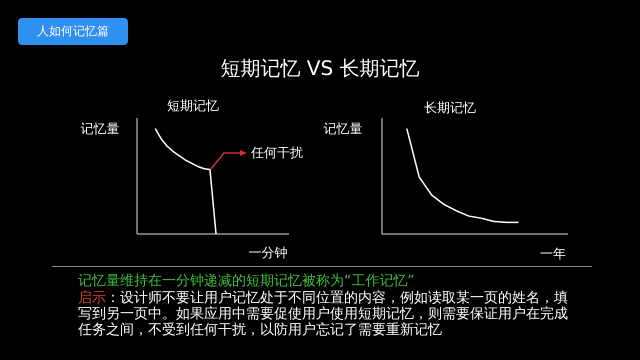 This screenshot has width=640, height=360. What do you see at coordinates (320, 68) in the screenshot?
I see `text: 短期记忆 VS 长期记忆` at bounding box center [320, 68].